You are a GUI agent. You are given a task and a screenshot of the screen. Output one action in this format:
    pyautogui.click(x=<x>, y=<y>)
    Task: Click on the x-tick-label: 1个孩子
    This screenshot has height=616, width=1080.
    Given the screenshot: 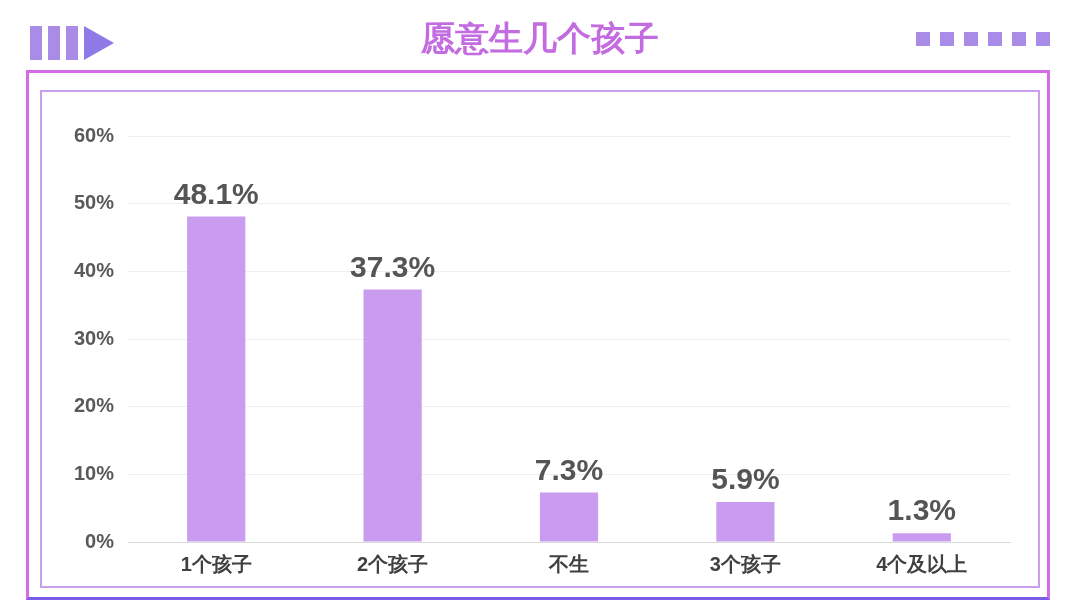 What is the action you would take?
    pyautogui.click(x=216, y=563)
    